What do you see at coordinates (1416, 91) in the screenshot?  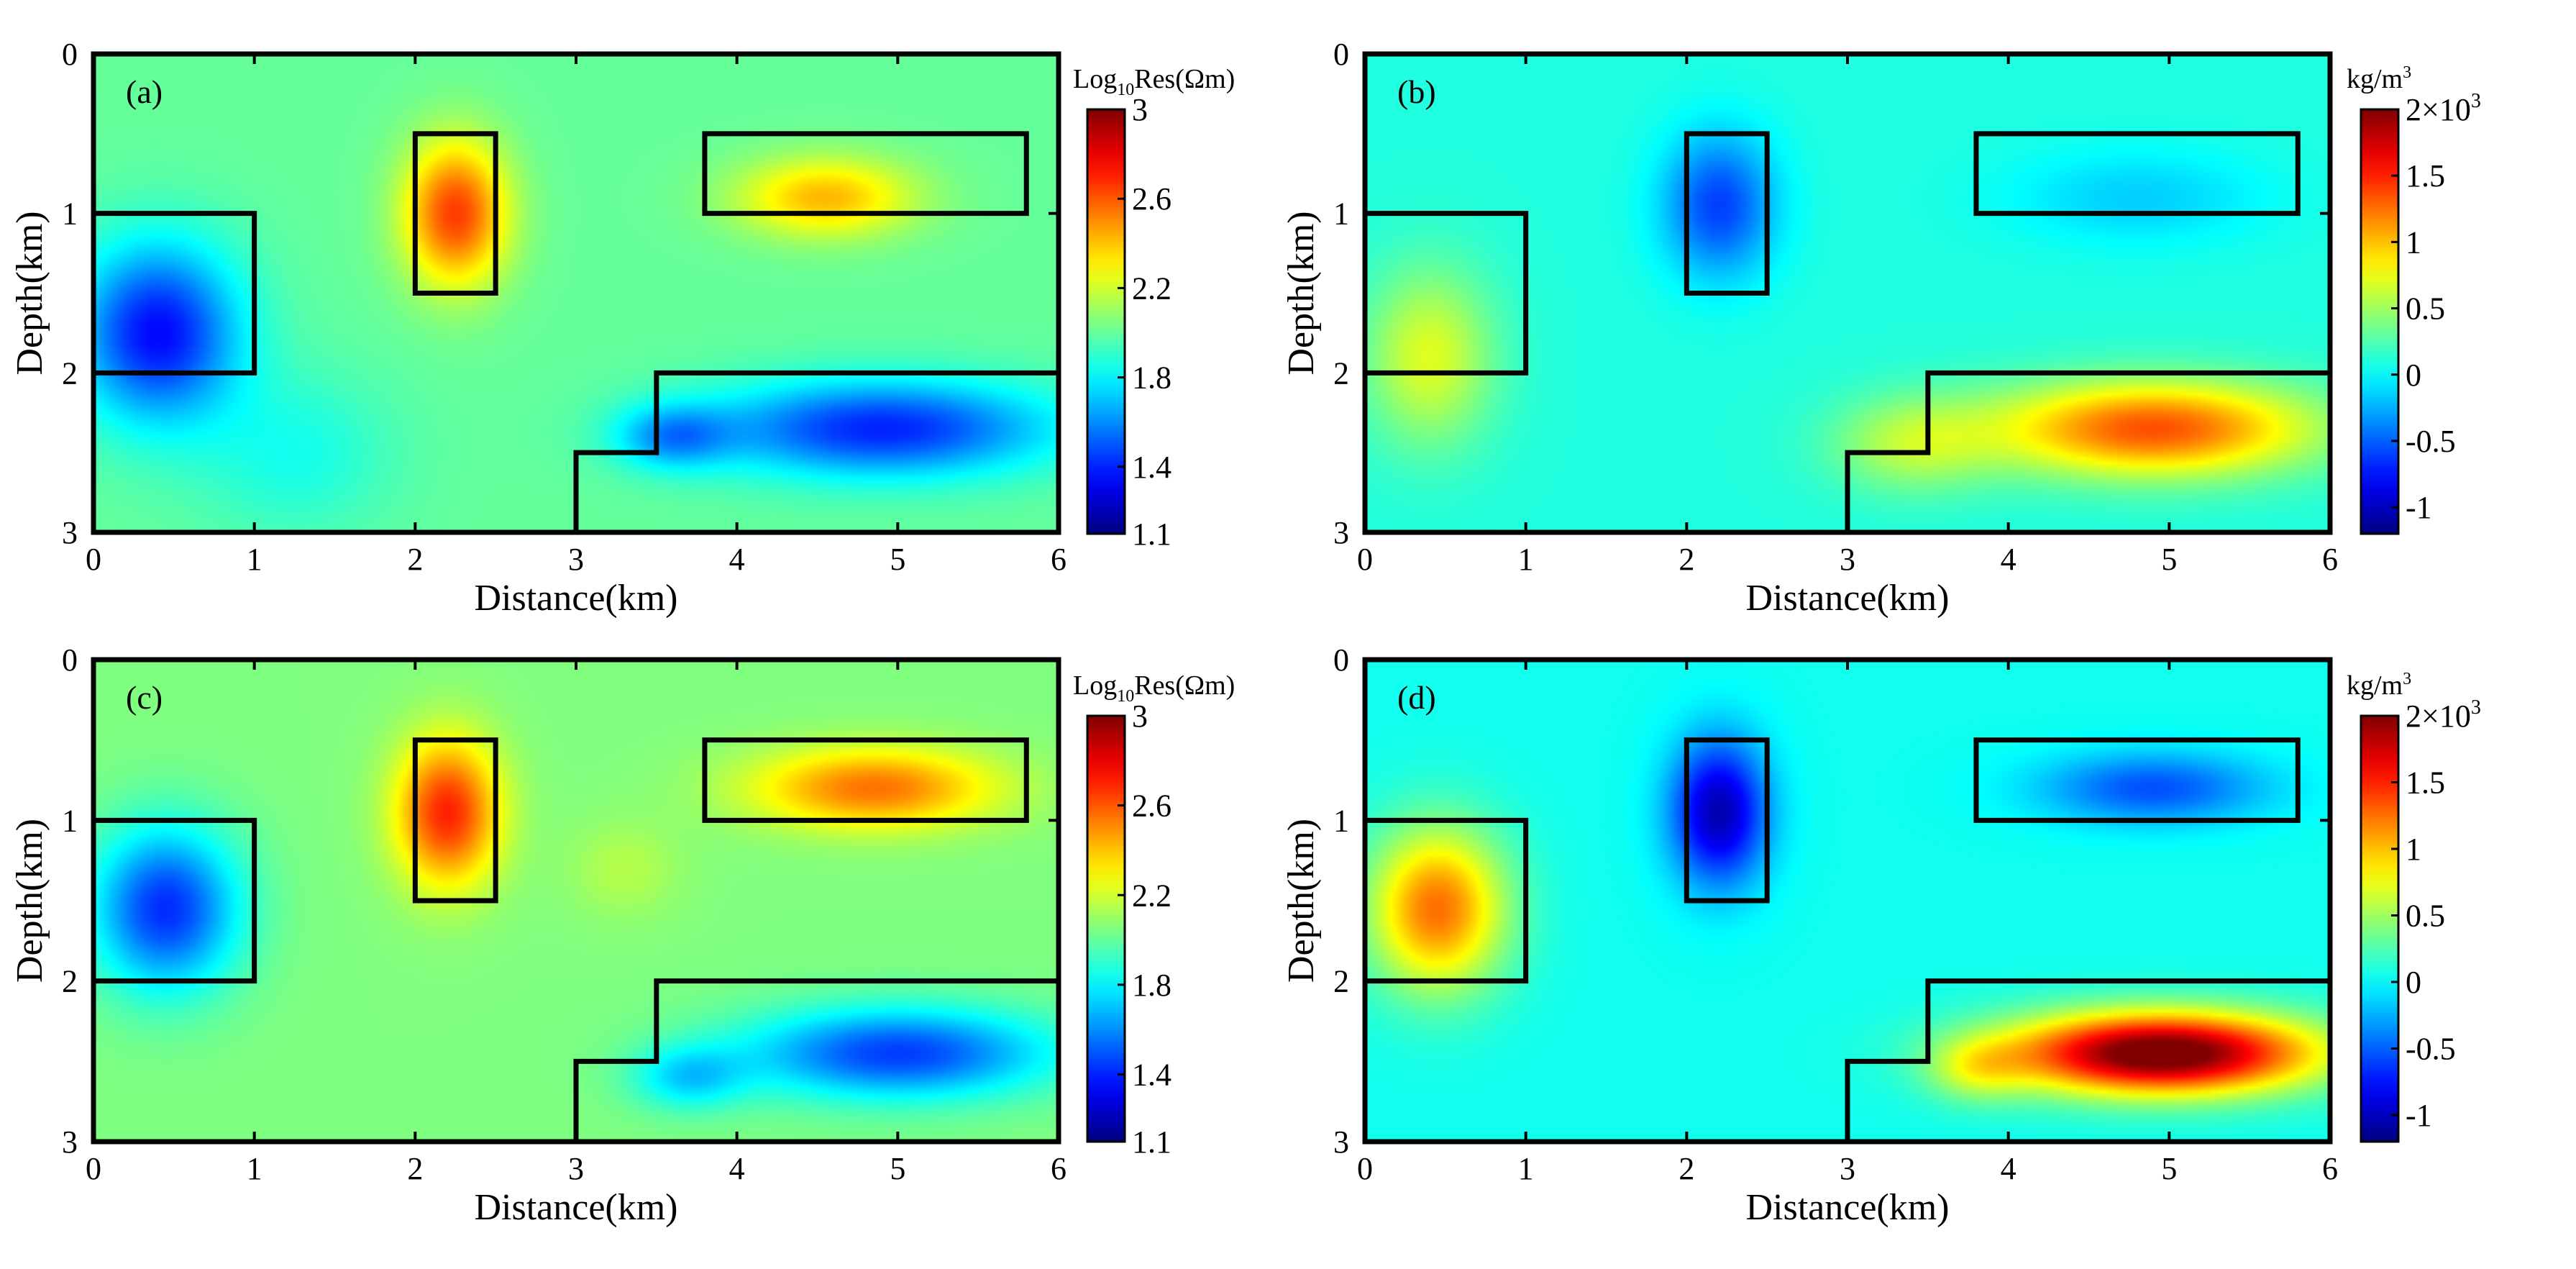 I see `panel-label: (b)` at bounding box center [1416, 91].